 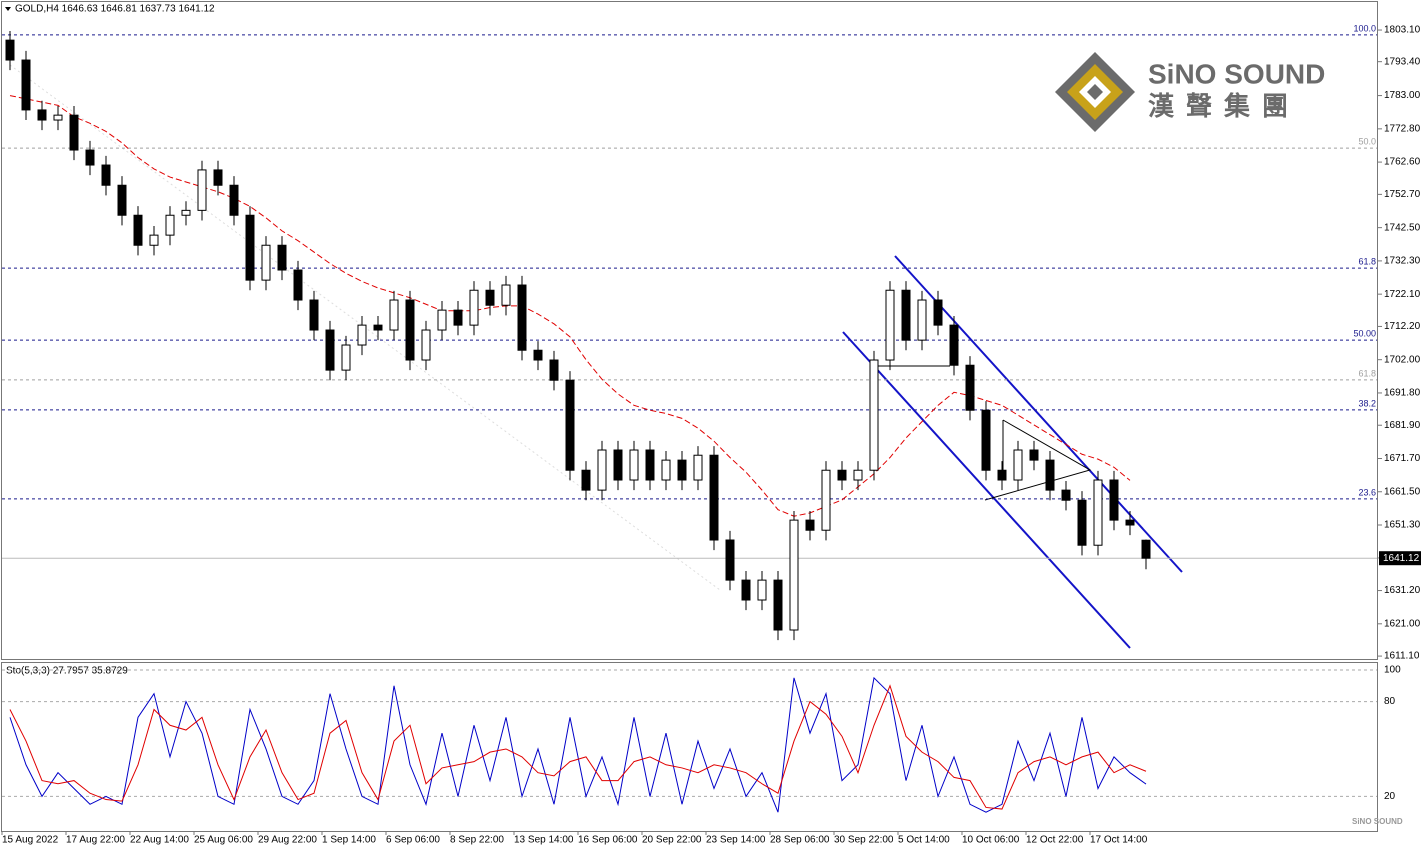 What do you see at coordinates (1390, 701) in the screenshot?
I see `y-tick-label: 80` at bounding box center [1390, 701].